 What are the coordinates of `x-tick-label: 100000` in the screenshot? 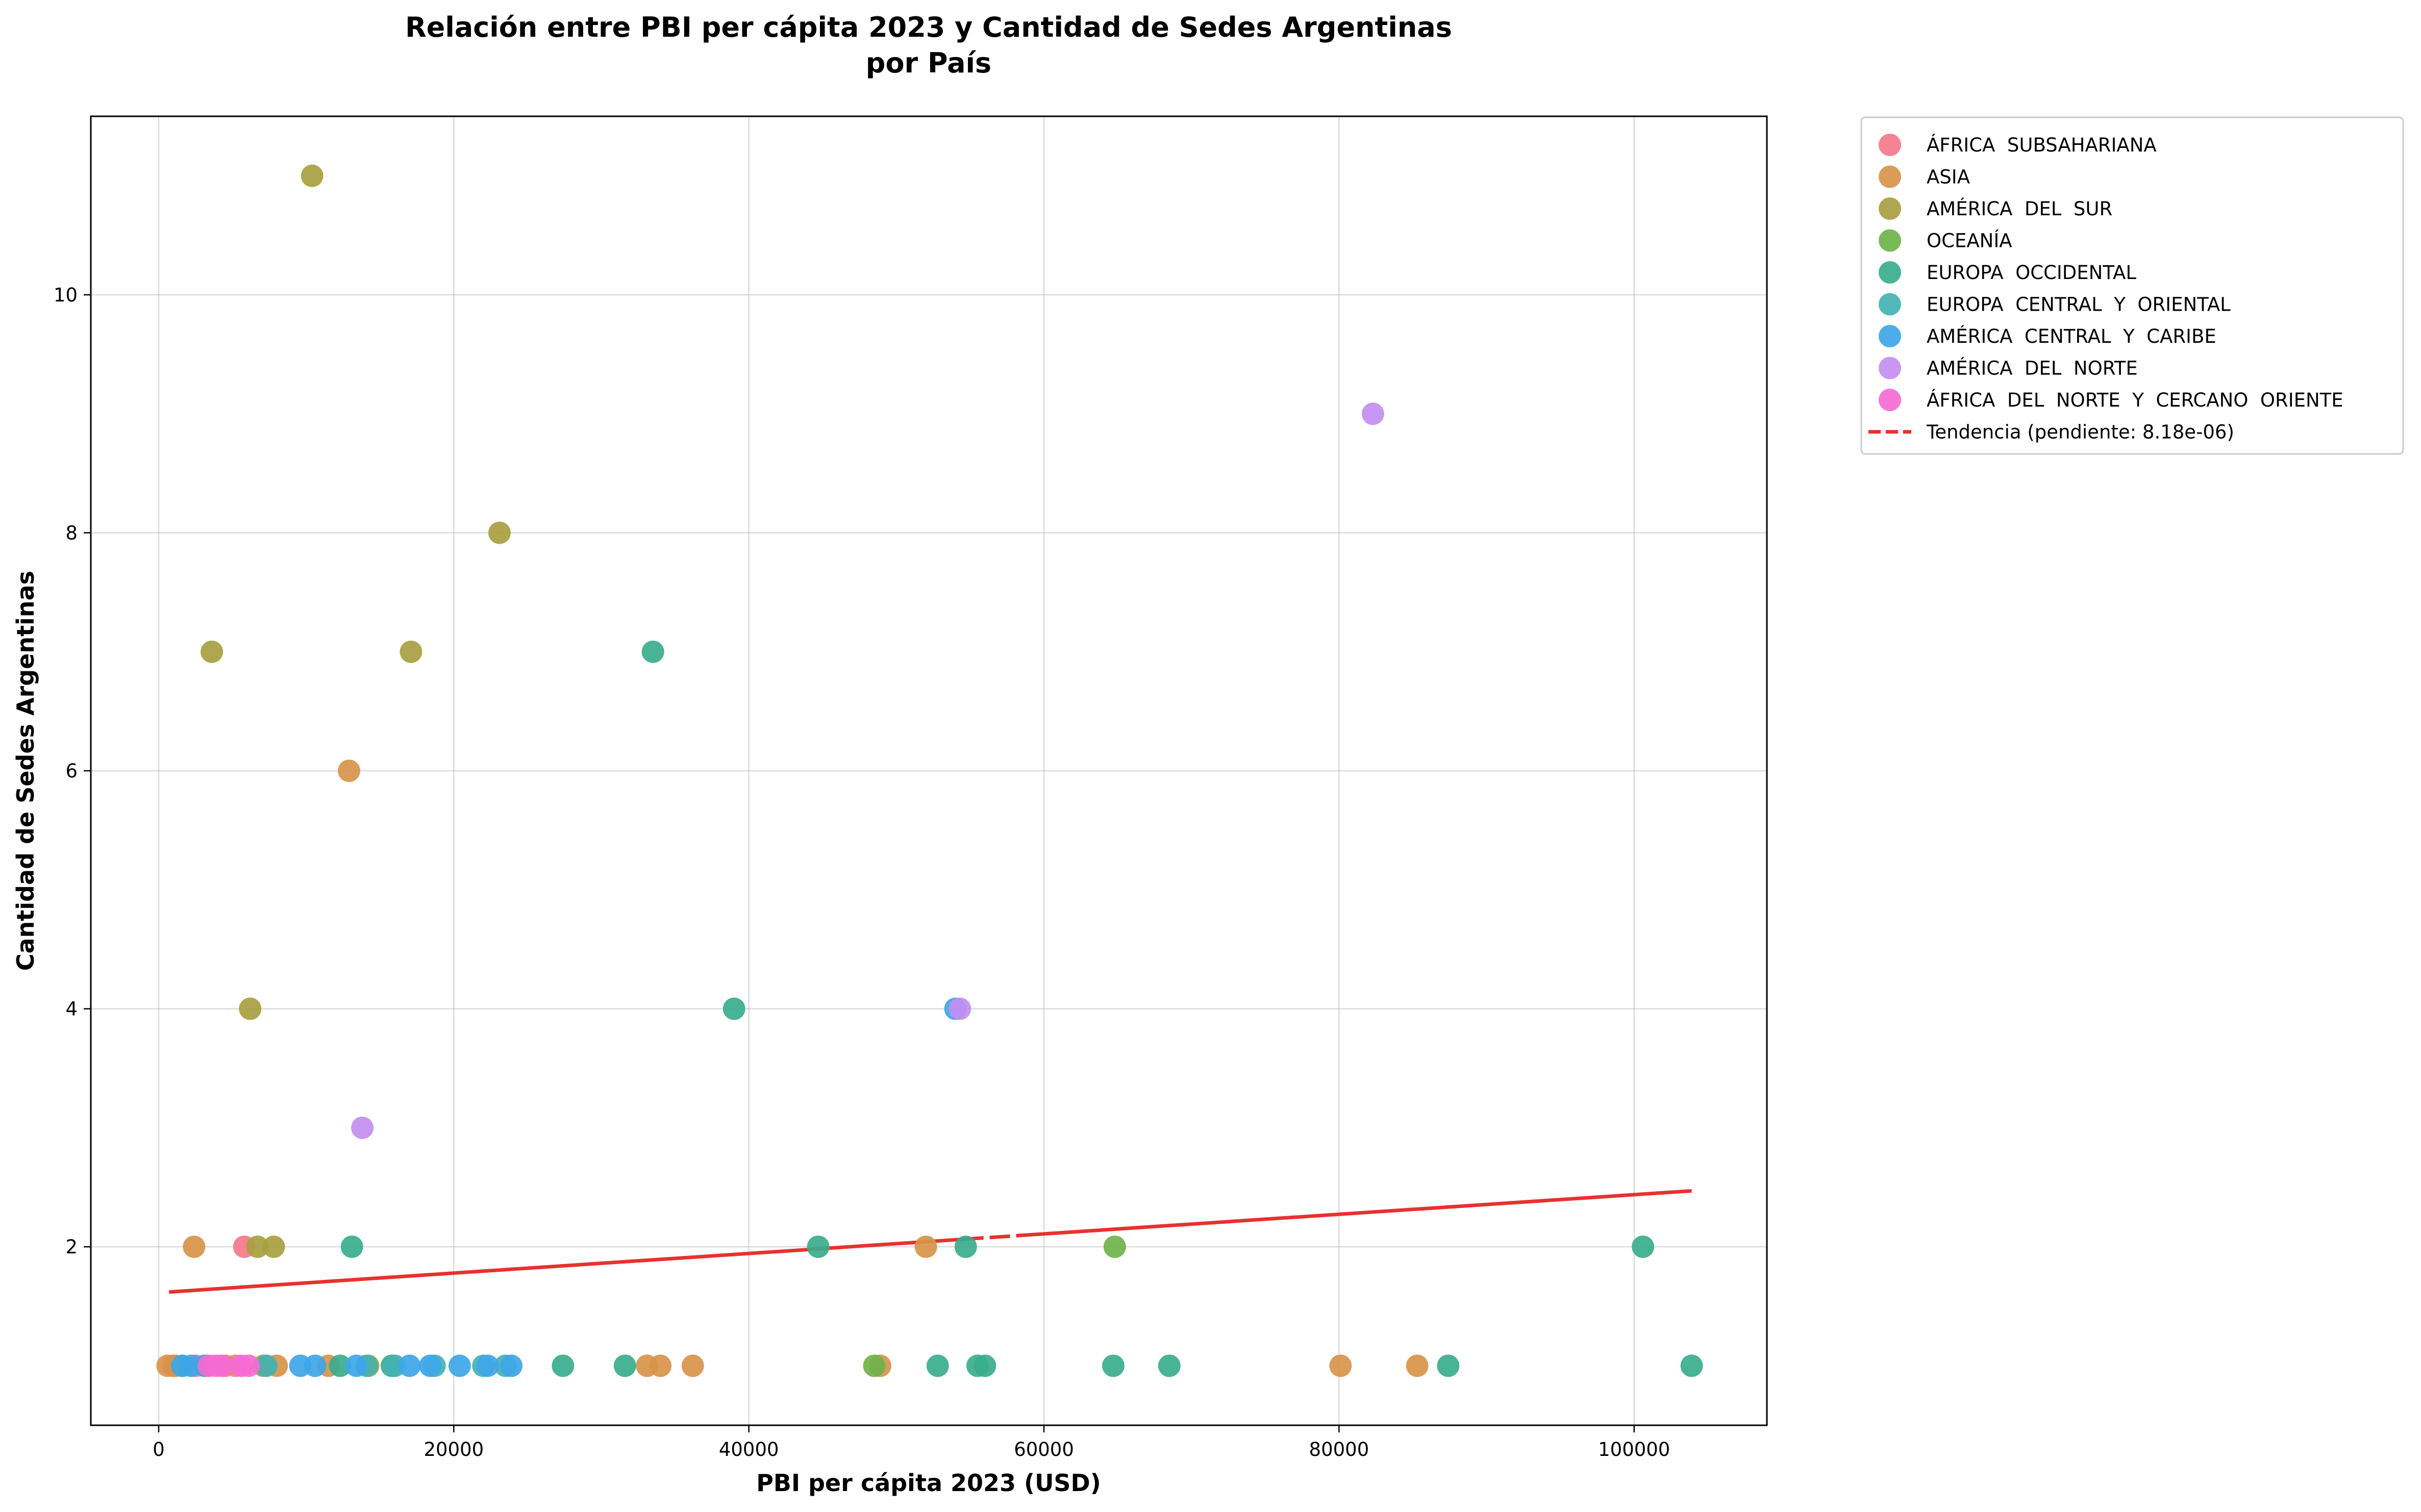 It's located at (1634, 1449).